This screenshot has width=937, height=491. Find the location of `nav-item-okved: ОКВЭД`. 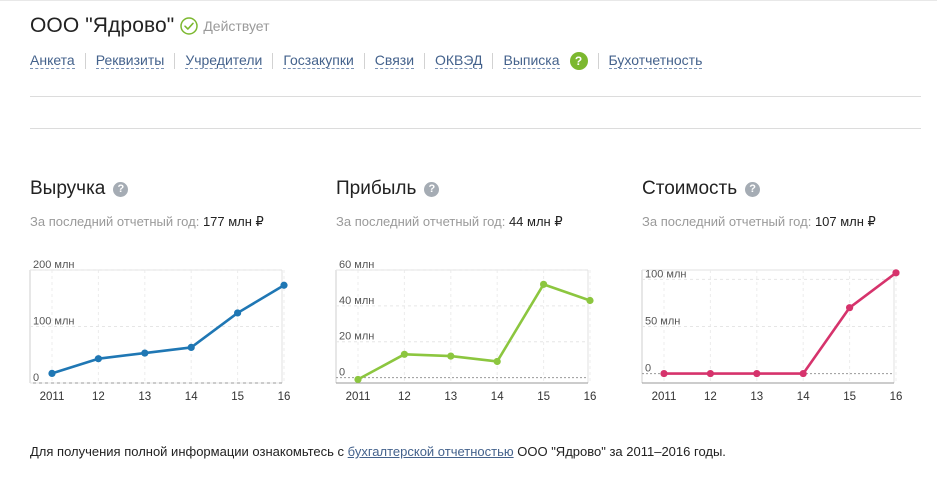

nav-item-okved: ОКВЭД is located at coordinates (459, 60).